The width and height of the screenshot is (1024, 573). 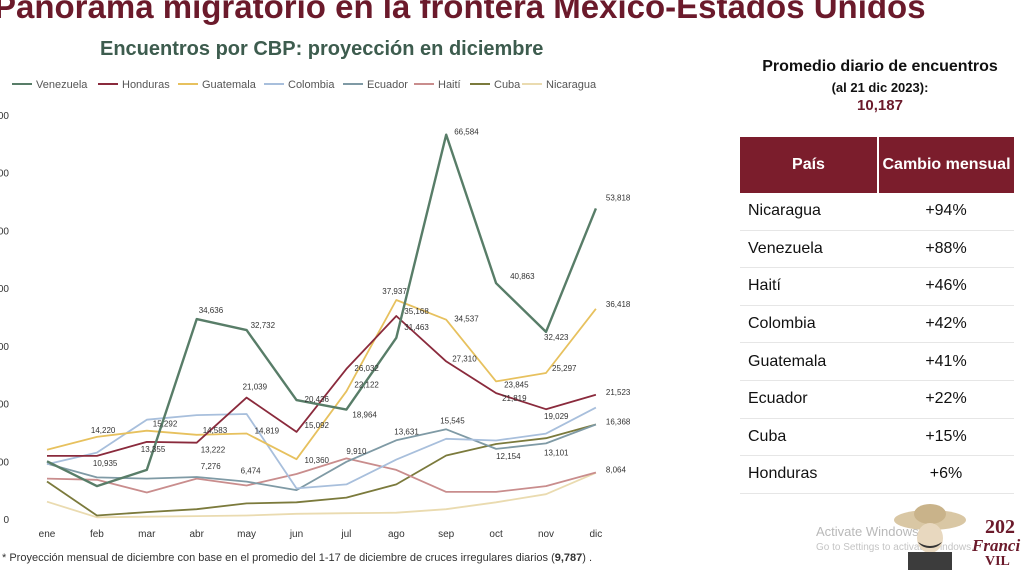 I want to click on footnote-value: 9,787, so click(x=568, y=558).